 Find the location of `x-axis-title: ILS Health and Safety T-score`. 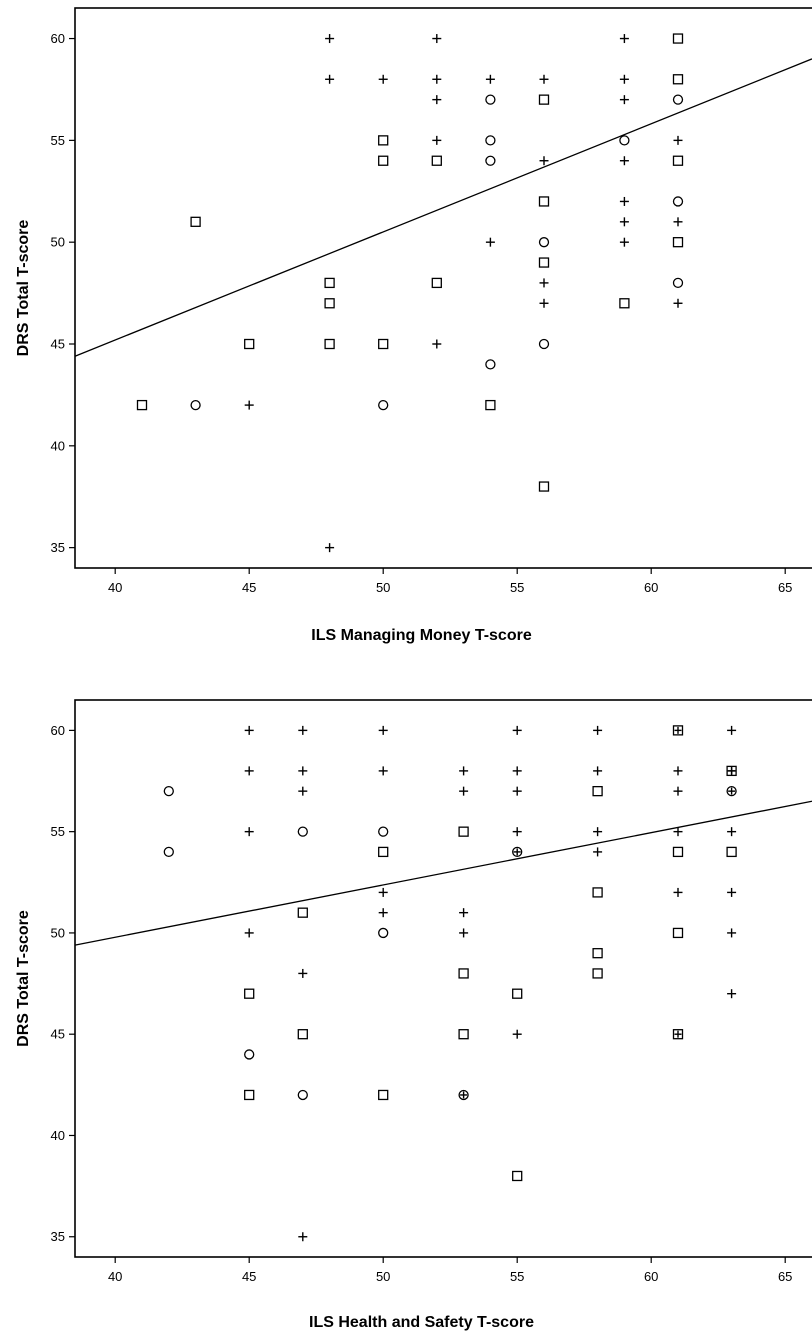

x-axis-title: ILS Health and Safety T-score is located at coordinates (421, 1322).